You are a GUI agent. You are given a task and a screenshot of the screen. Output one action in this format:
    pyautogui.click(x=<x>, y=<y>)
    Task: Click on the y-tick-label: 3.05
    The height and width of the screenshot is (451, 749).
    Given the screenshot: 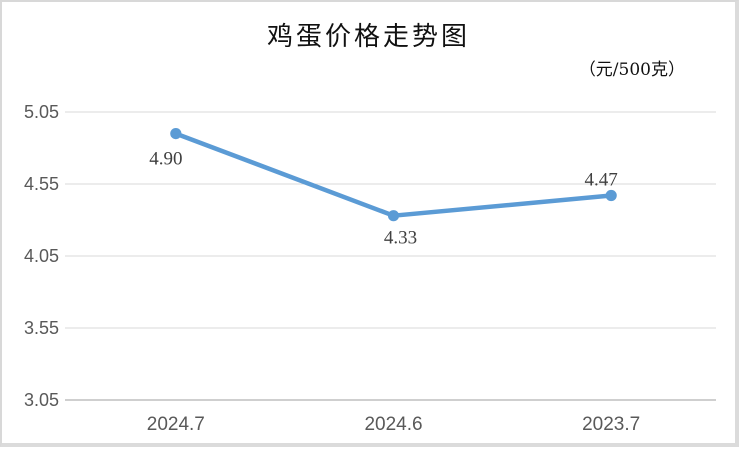 What is the action you would take?
    pyautogui.click(x=41, y=400)
    